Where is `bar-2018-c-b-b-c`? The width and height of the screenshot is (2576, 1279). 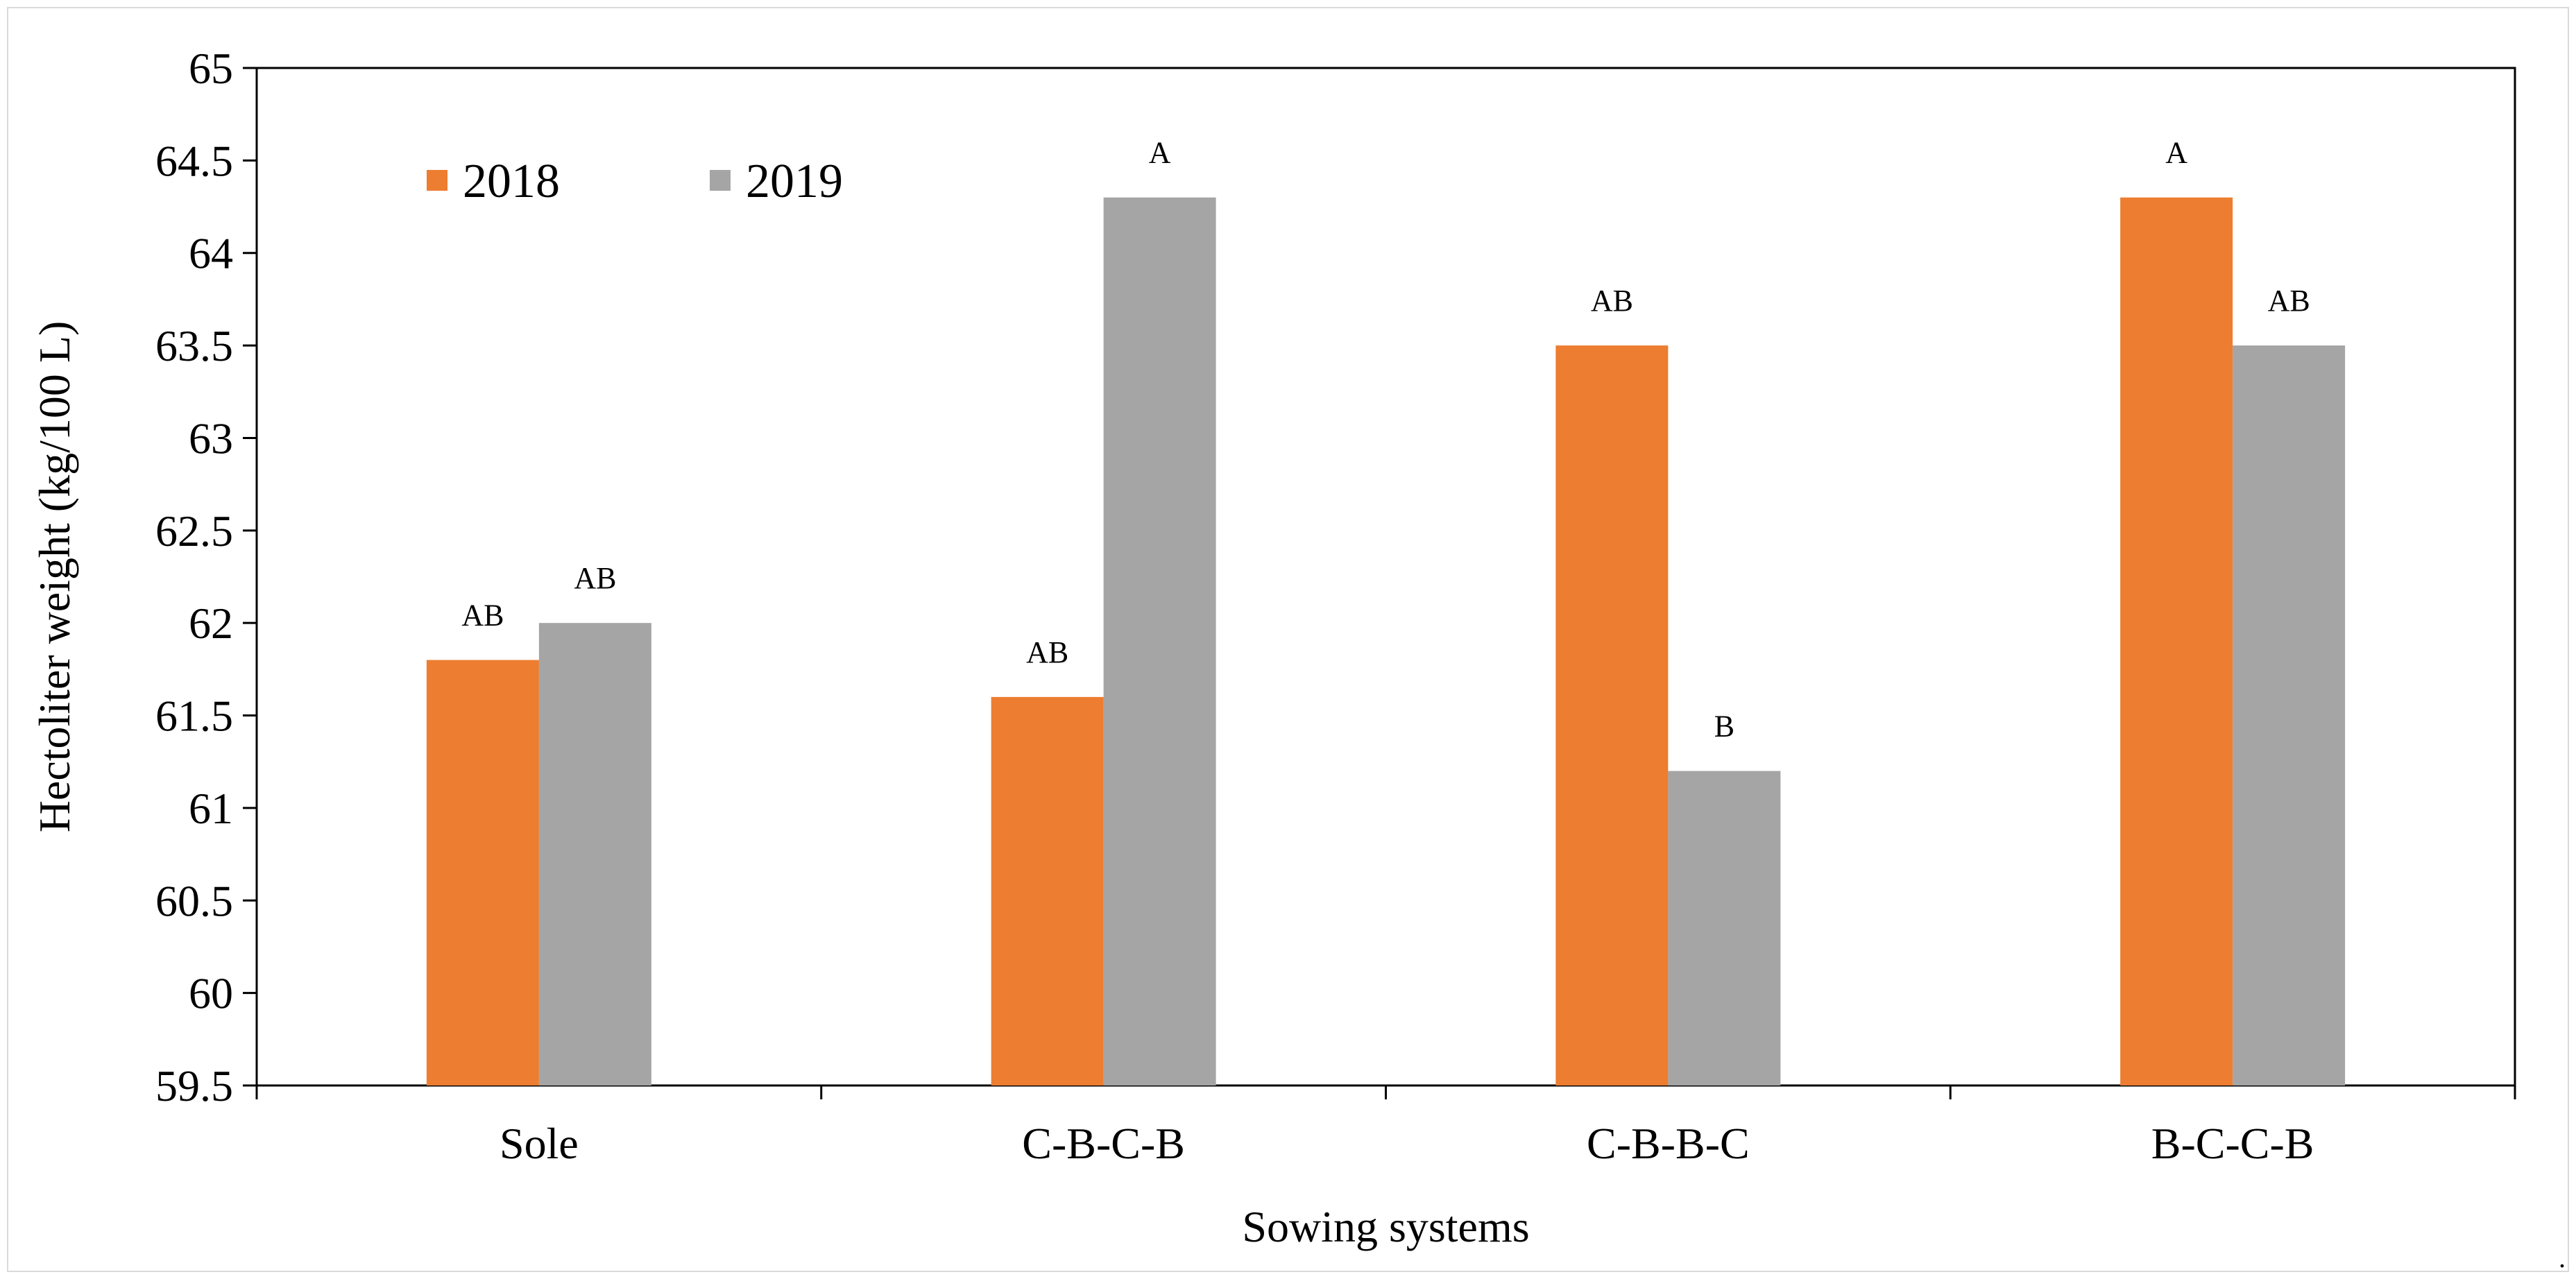
bar-2018-c-b-b-c is located at coordinates (1612, 715).